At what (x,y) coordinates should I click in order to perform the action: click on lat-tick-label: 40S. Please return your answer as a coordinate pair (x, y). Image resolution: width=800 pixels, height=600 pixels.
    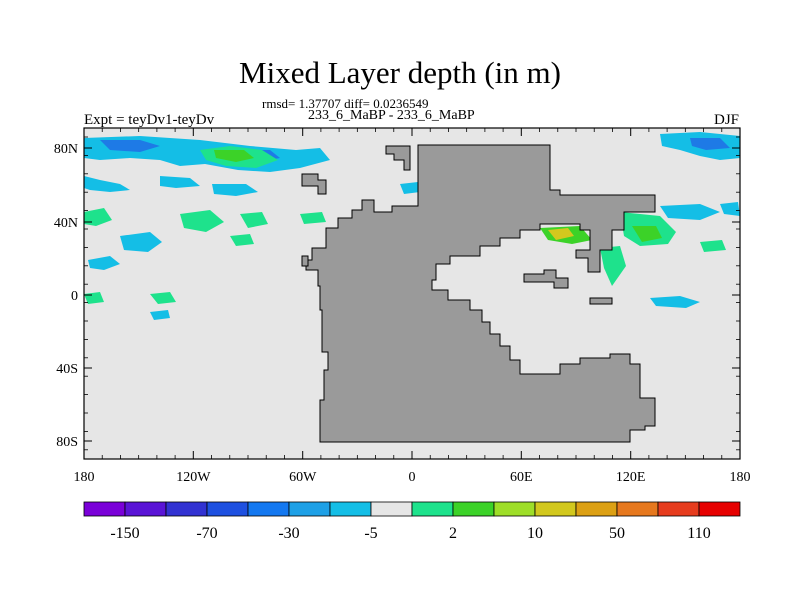
    Looking at the image, I should click on (67, 369).